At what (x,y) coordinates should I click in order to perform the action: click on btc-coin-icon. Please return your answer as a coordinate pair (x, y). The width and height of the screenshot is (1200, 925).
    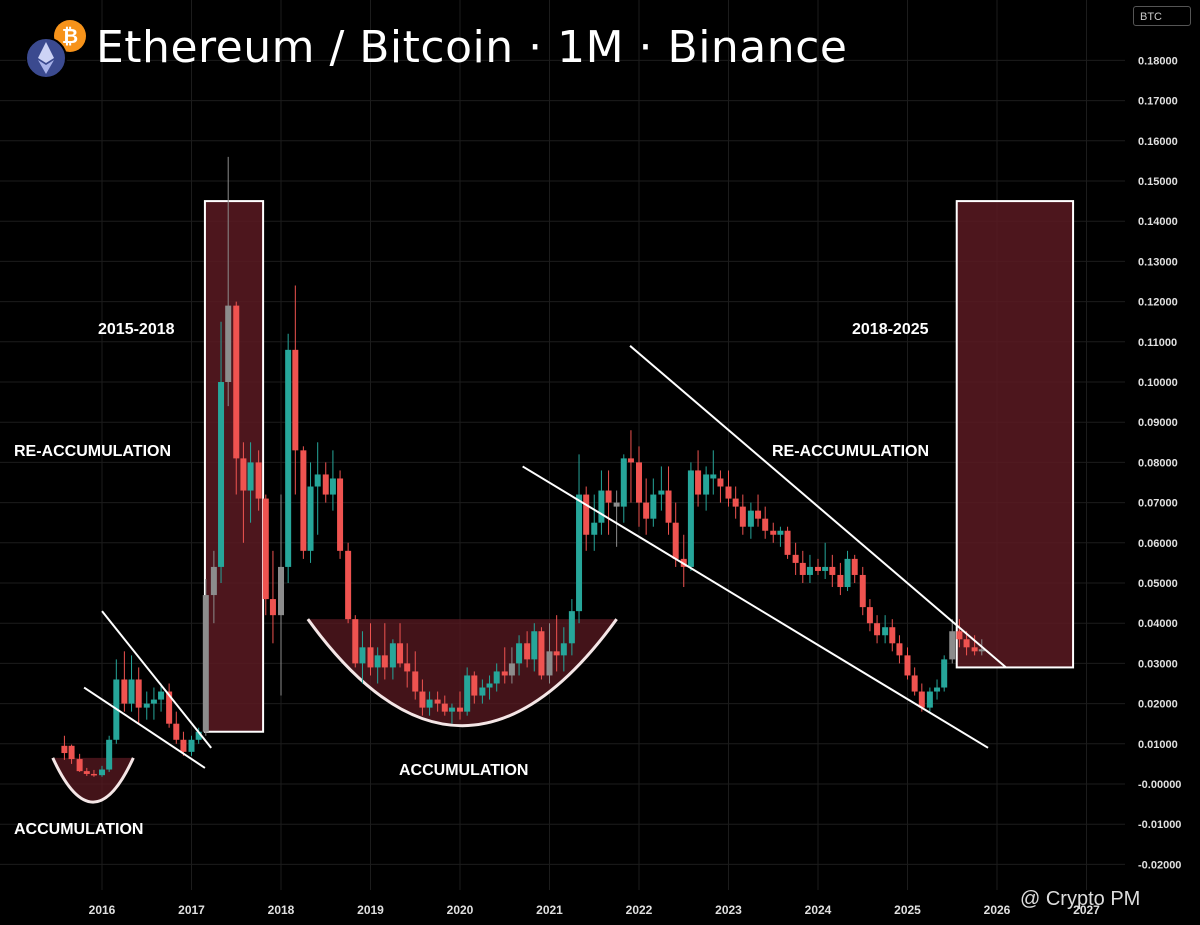
    Looking at the image, I should click on (70, 36).